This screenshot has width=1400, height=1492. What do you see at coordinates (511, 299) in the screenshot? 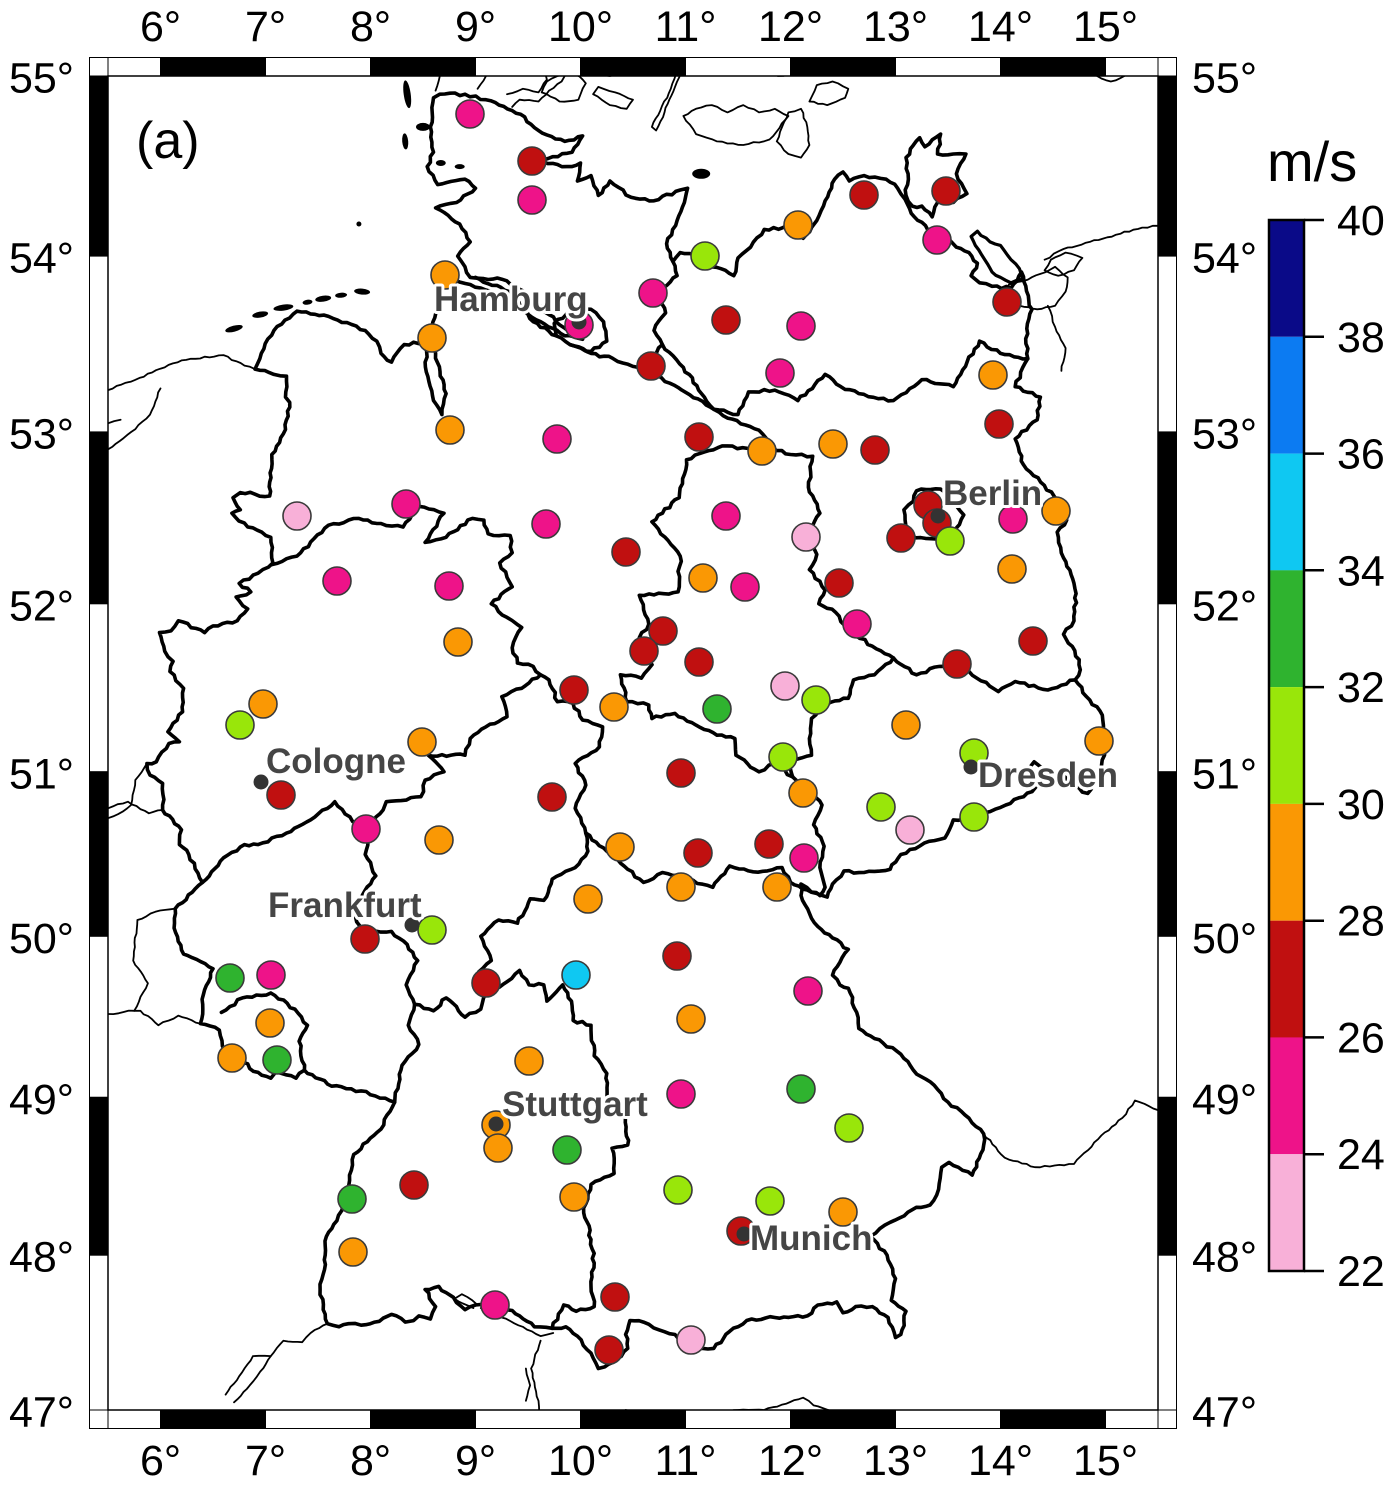
I see `svg-text: Hamburg` at bounding box center [511, 299].